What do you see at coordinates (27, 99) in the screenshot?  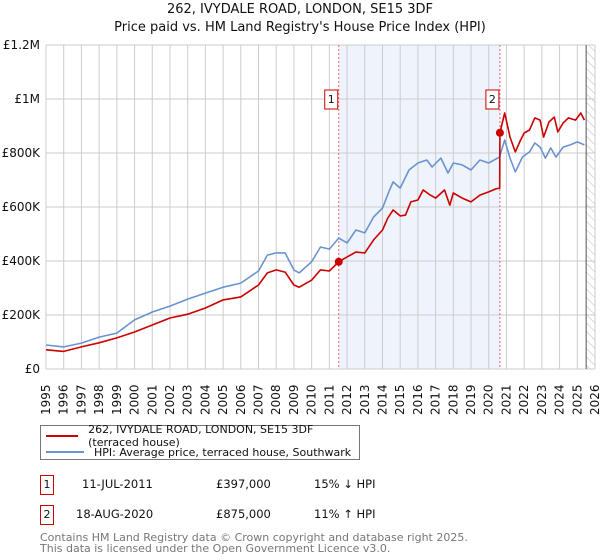 I see `y-tick-label: £1M` at bounding box center [27, 99].